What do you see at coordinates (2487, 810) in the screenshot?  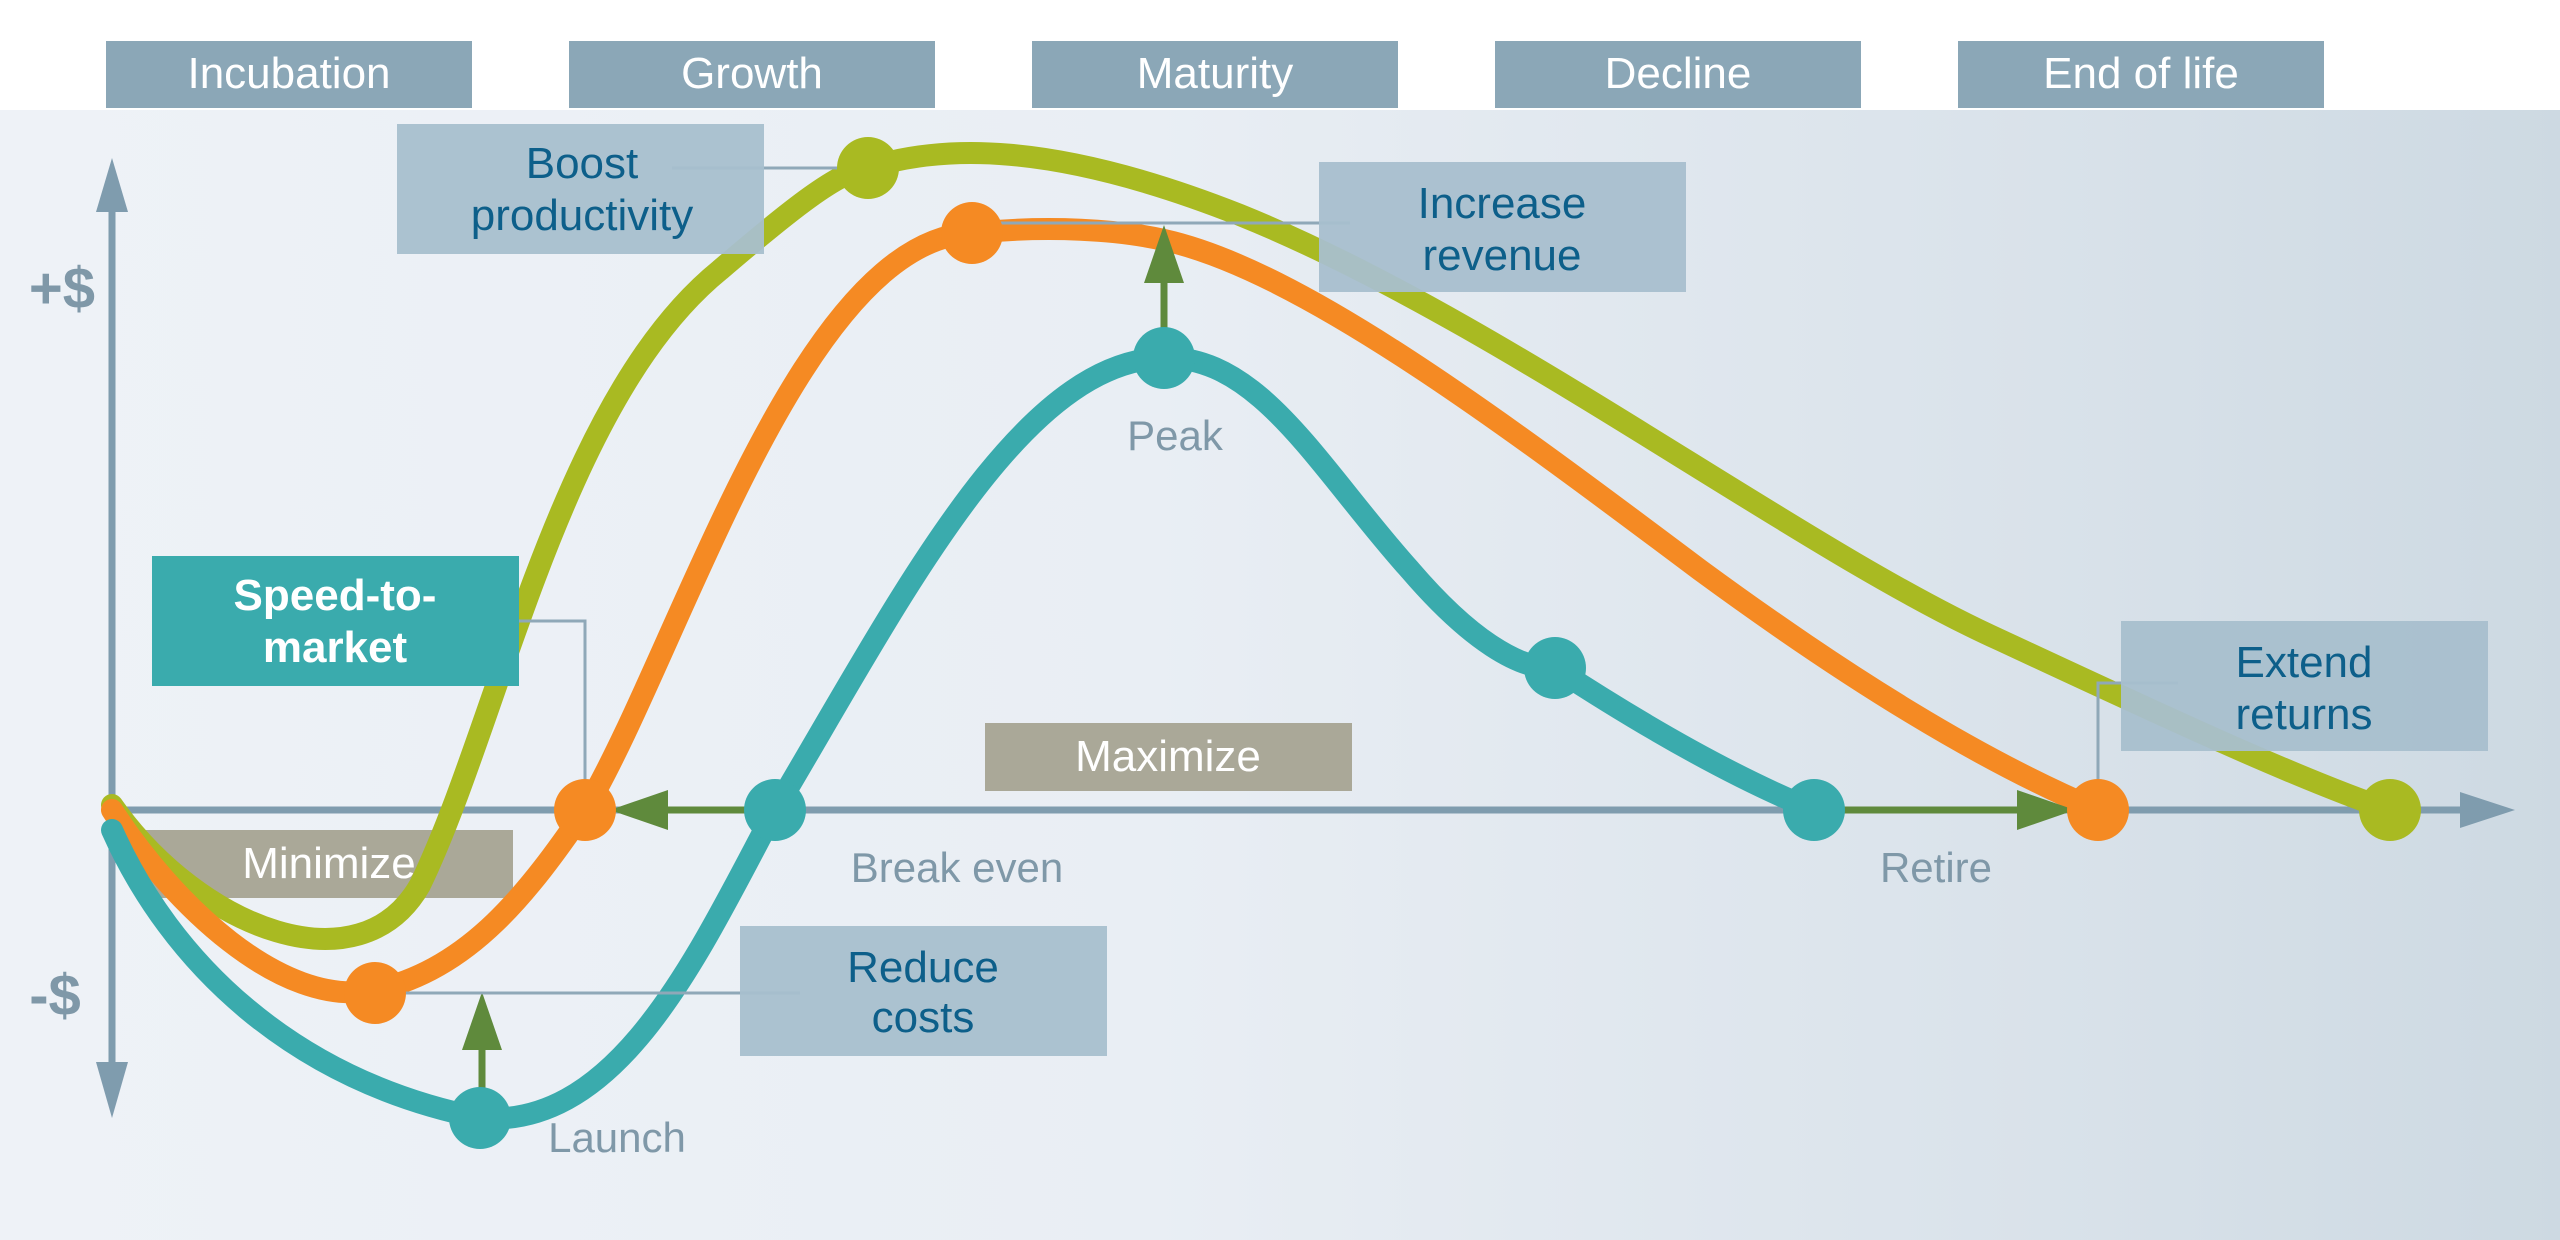 I see `x-axis-arrow-icon` at bounding box center [2487, 810].